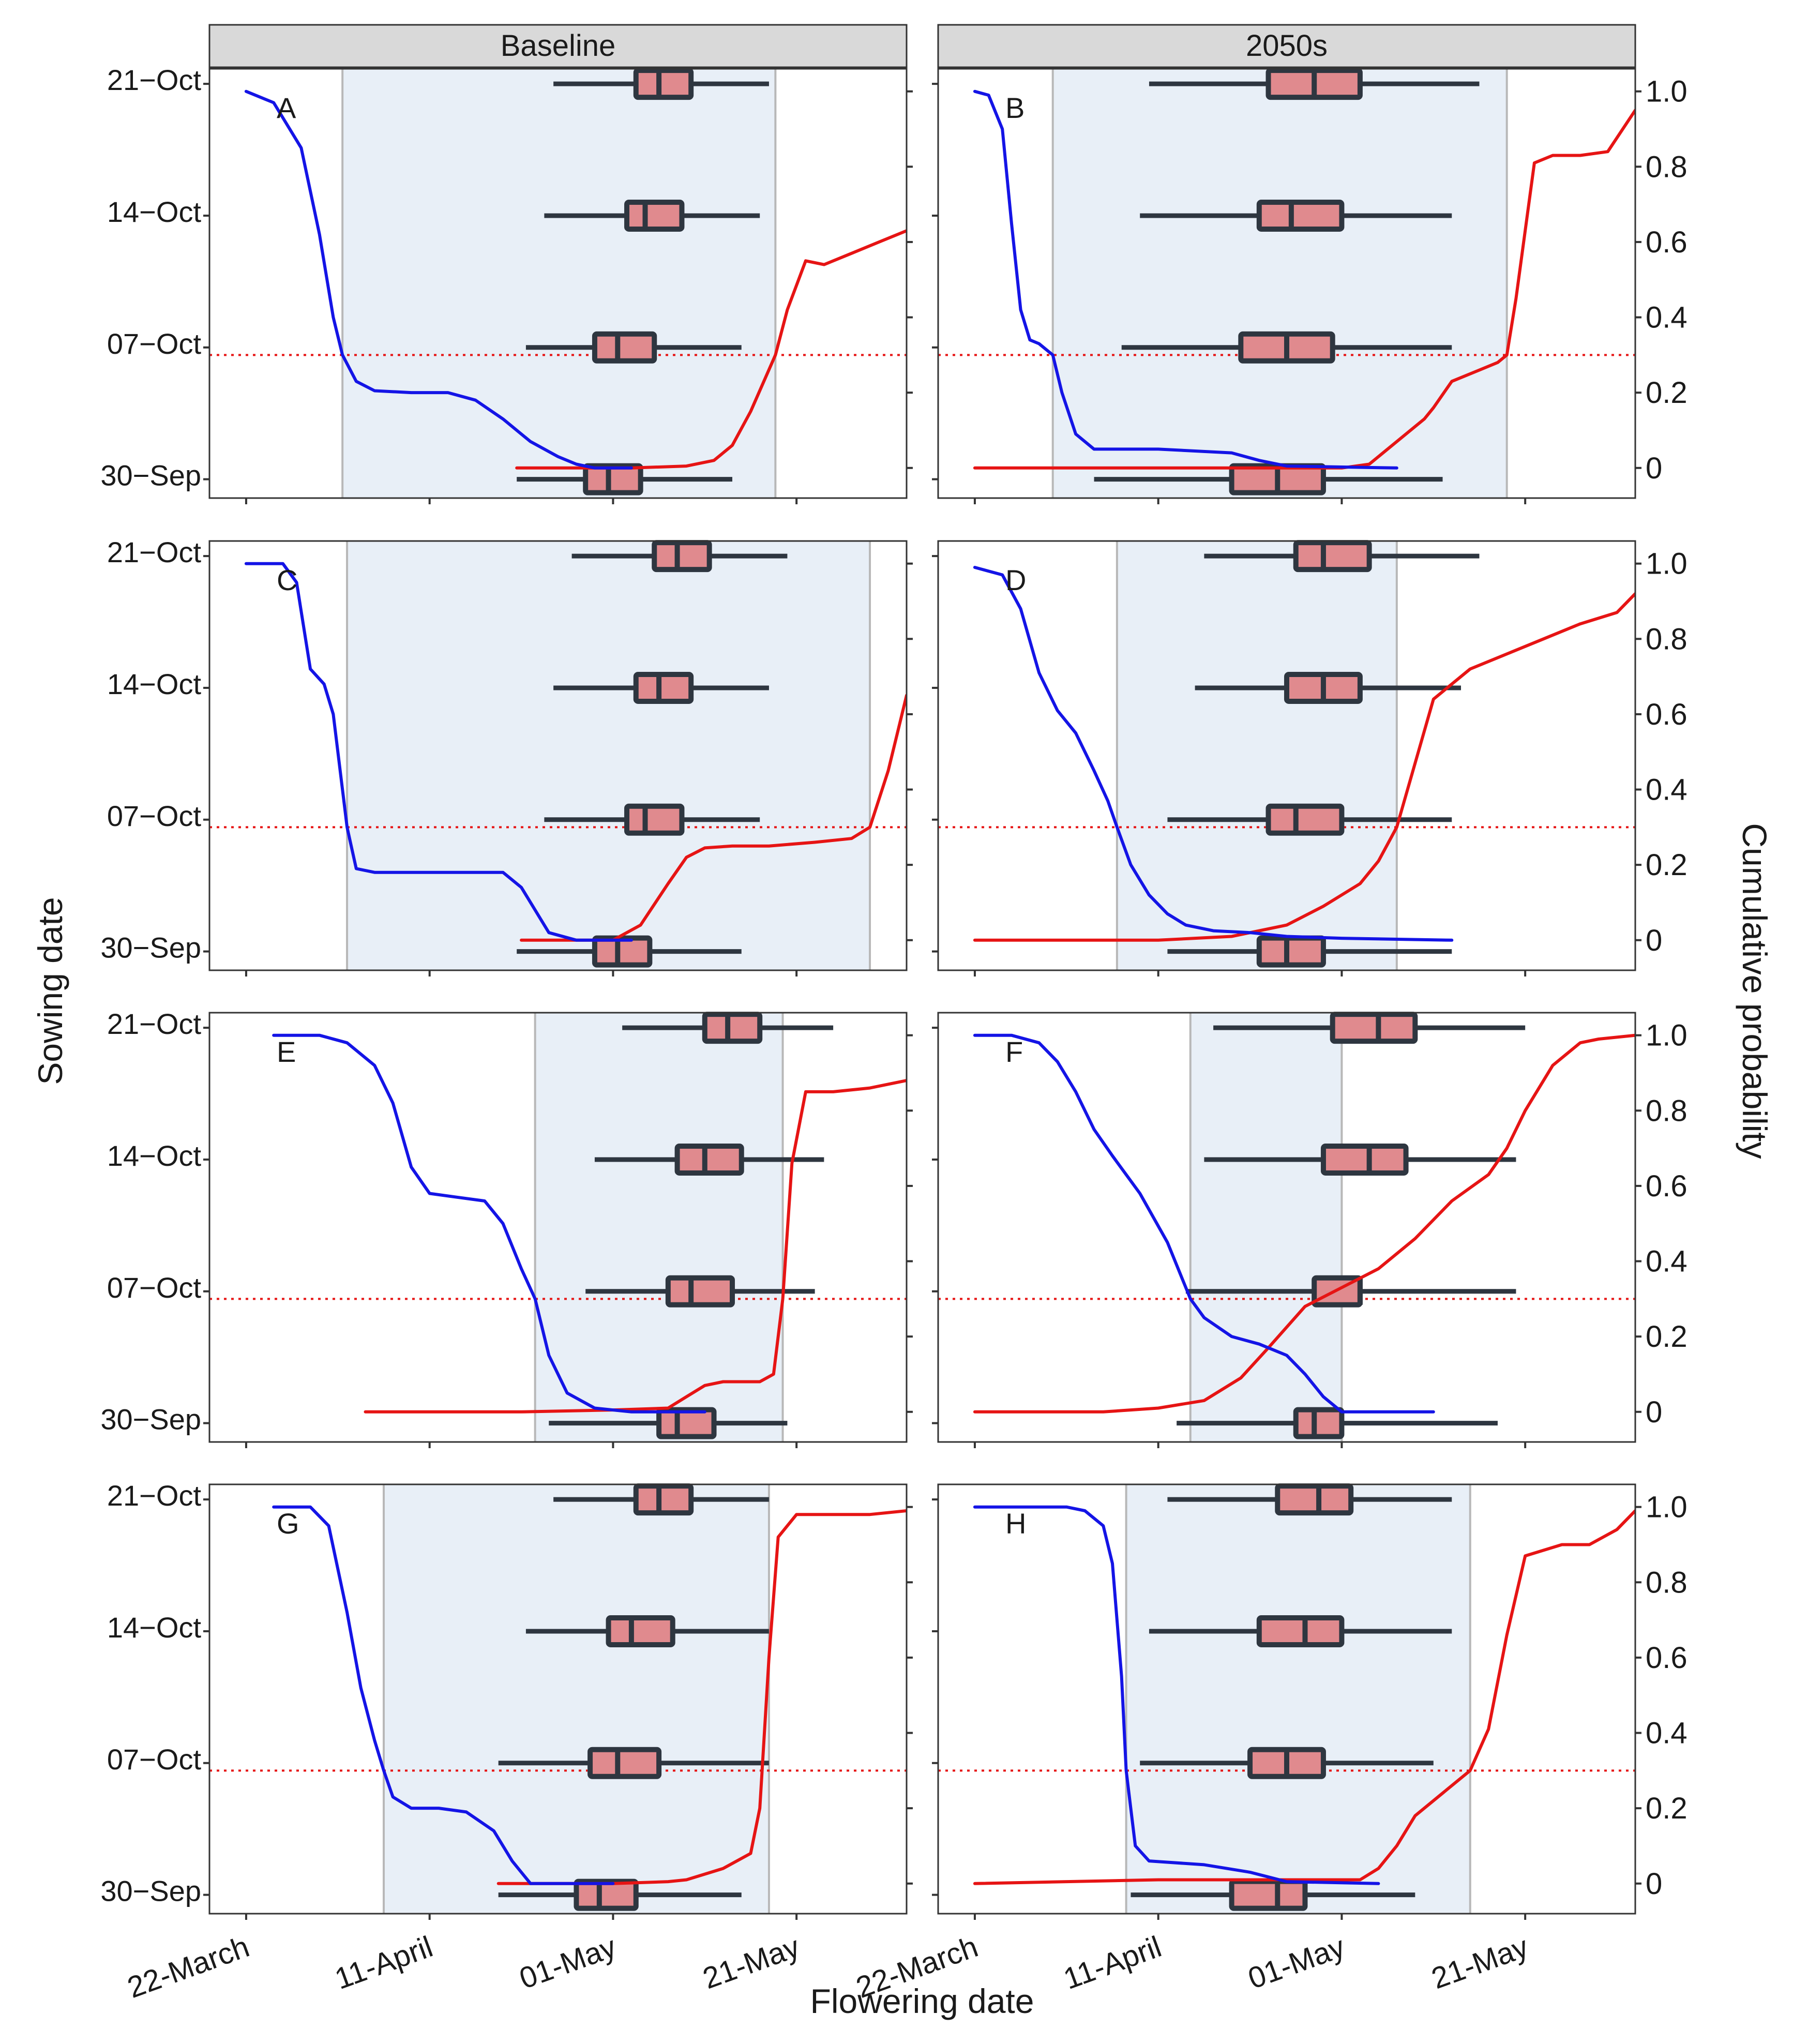 The height and width of the screenshot is (2044, 1808). I want to click on strip-label: 2050s, so click(1287, 46).